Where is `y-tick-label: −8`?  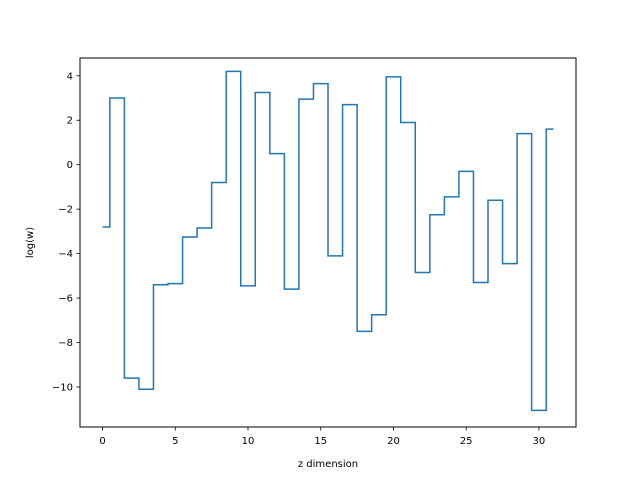 y-tick-label: −8 is located at coordinates (65, 343).